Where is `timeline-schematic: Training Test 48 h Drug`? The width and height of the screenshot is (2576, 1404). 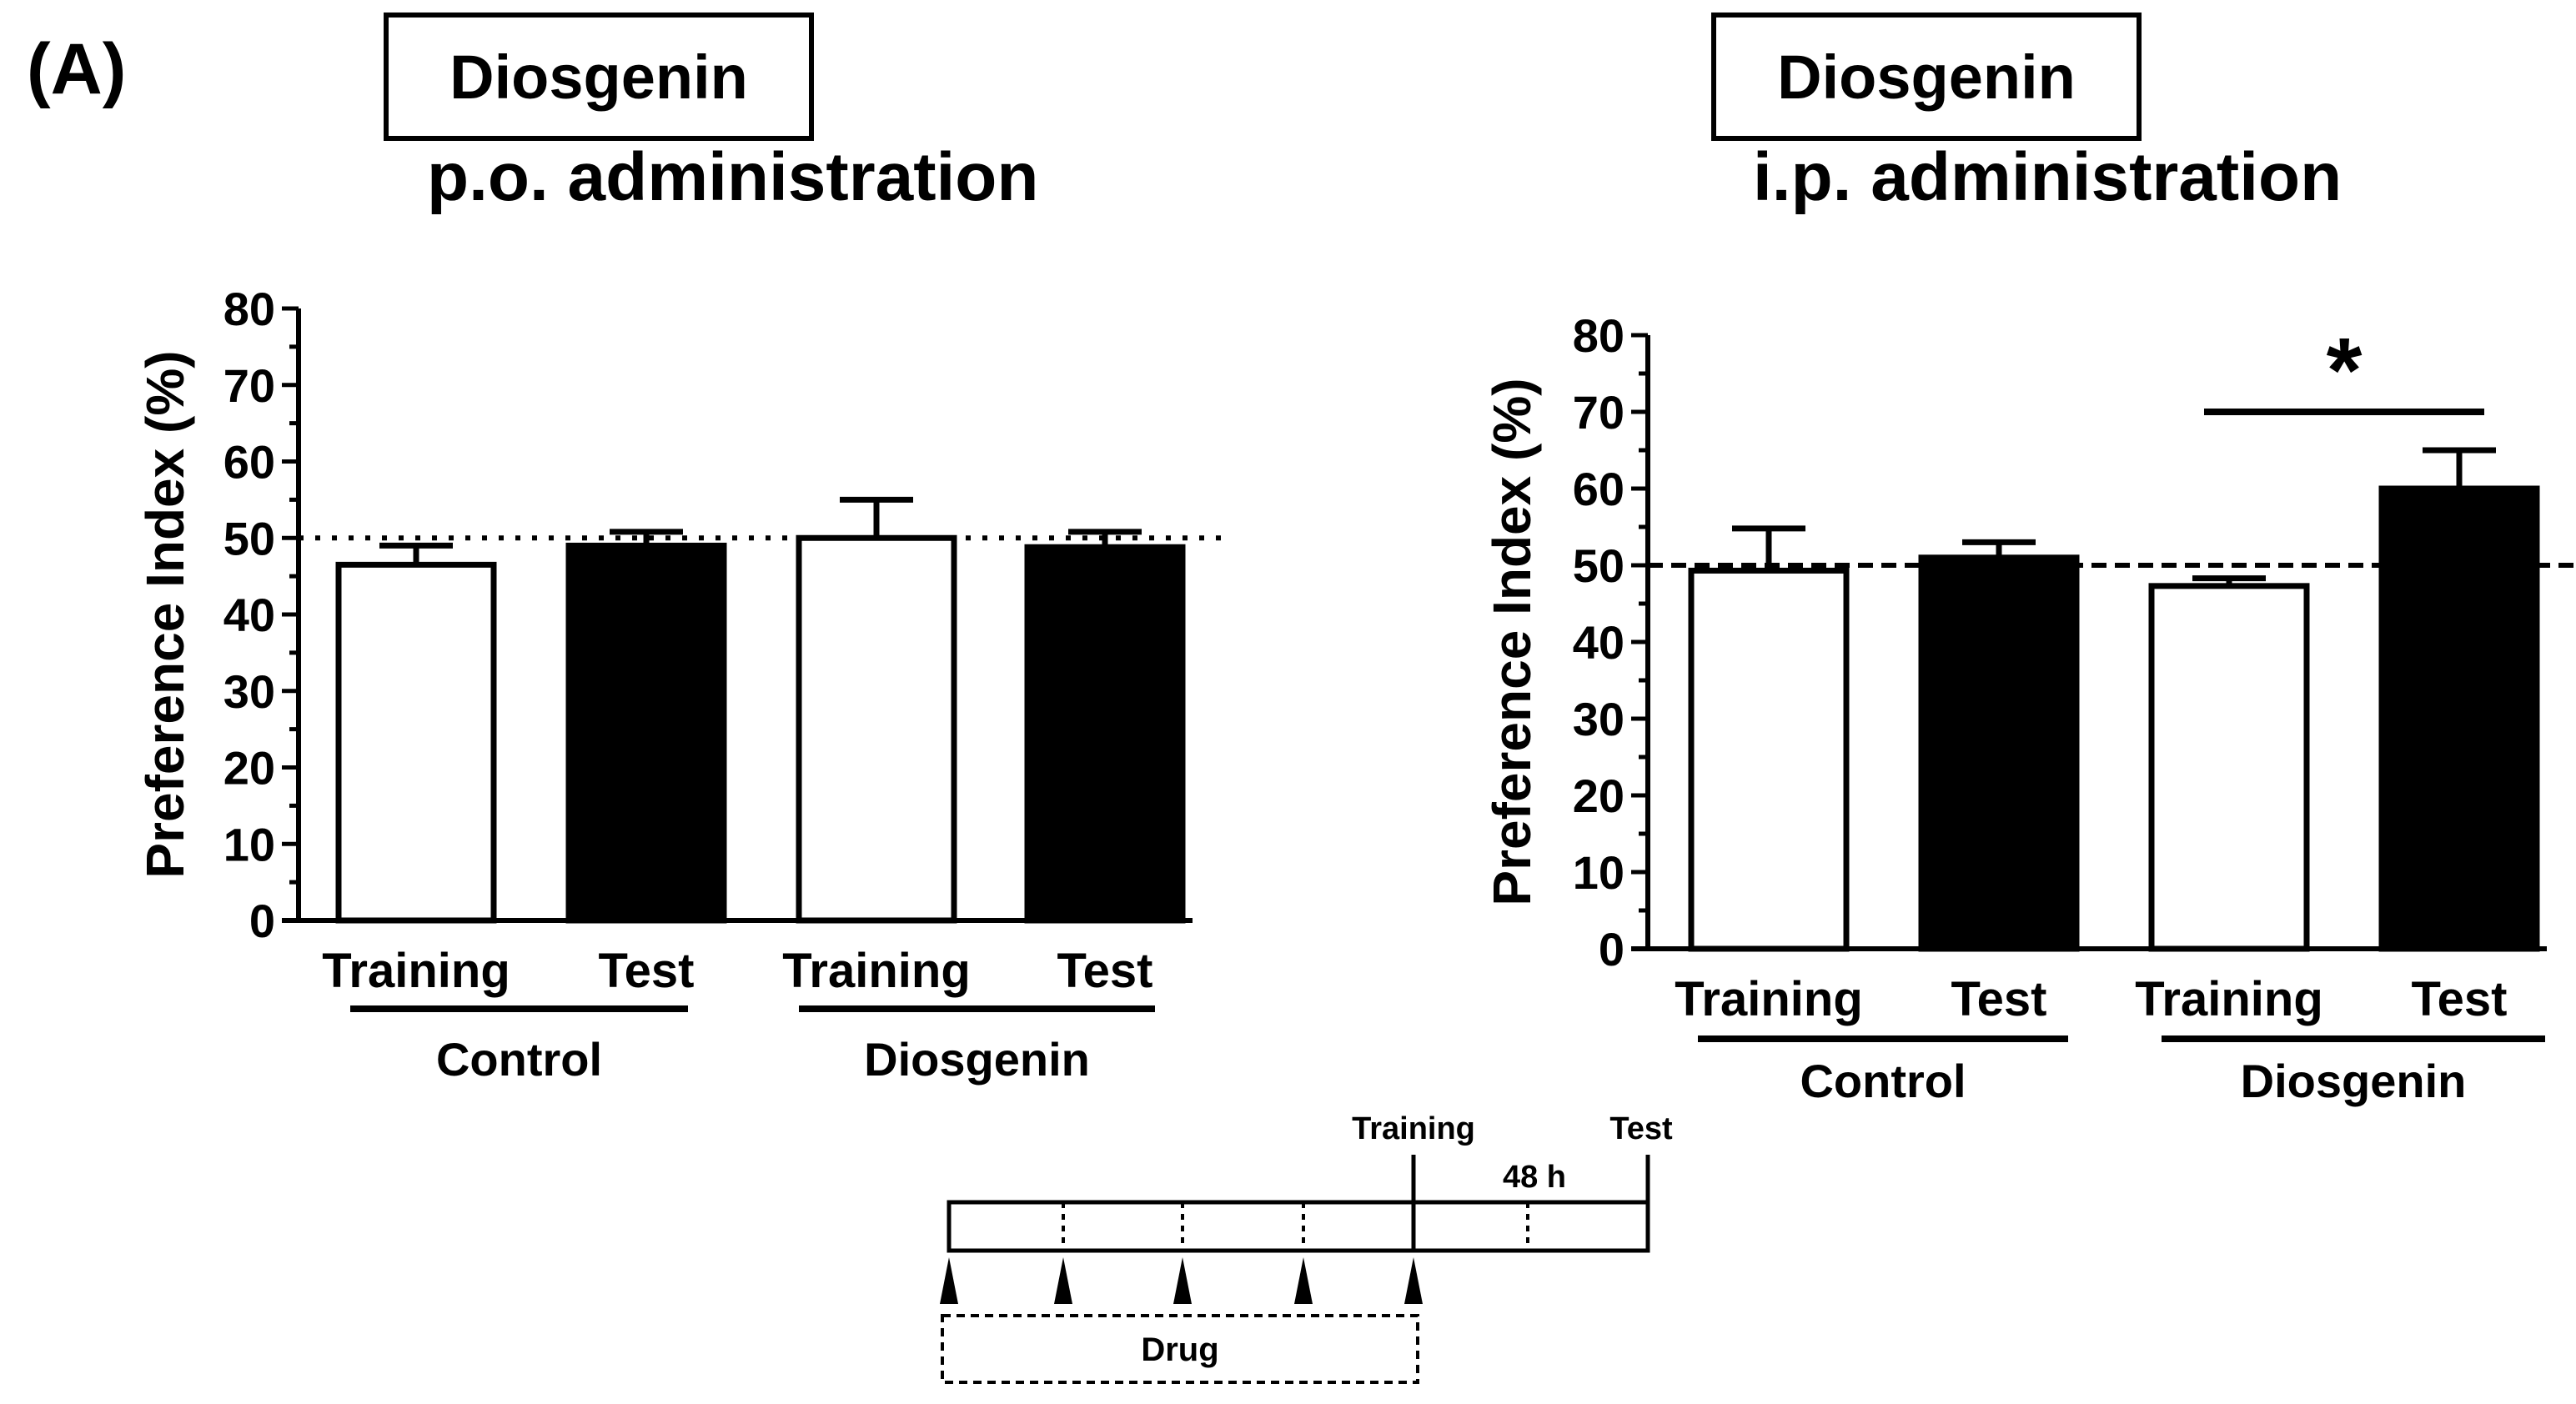
timeline-schematic: Training Test 48 h Drug is located at coordinates (1306, 1247).